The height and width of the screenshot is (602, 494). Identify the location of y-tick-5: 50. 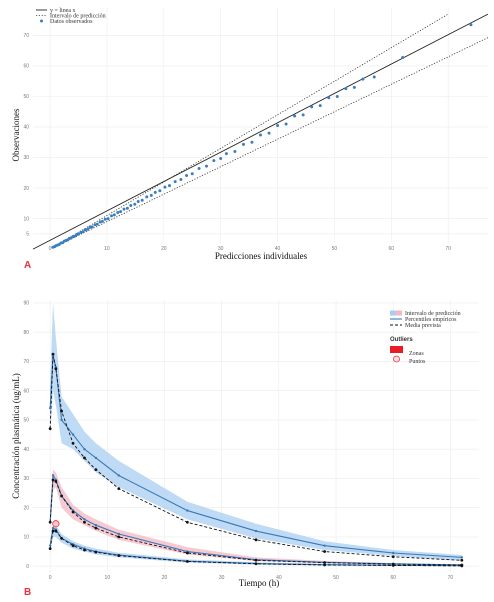
(26, 421).